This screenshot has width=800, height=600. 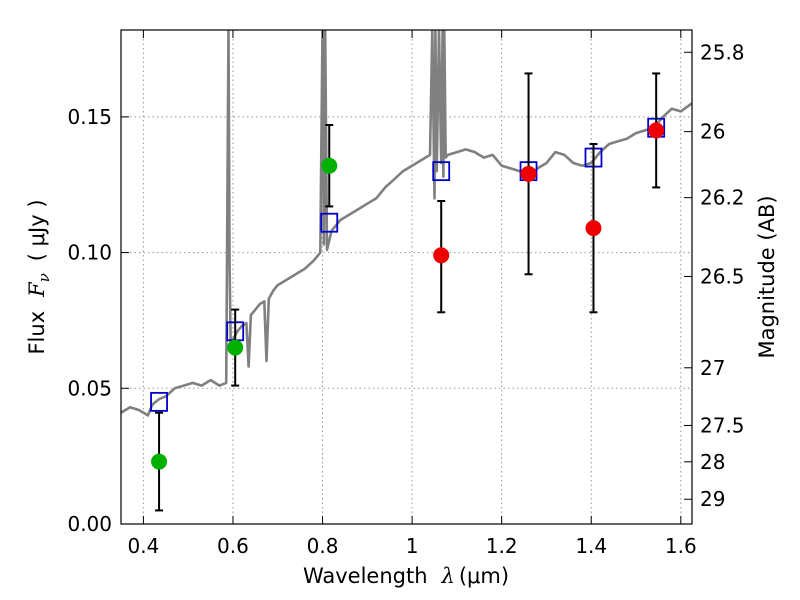 What do you see at coordinates (89, 388) in the screenshot?
I see `y-tick-label: 0.05` at bounding box center [89, 388].